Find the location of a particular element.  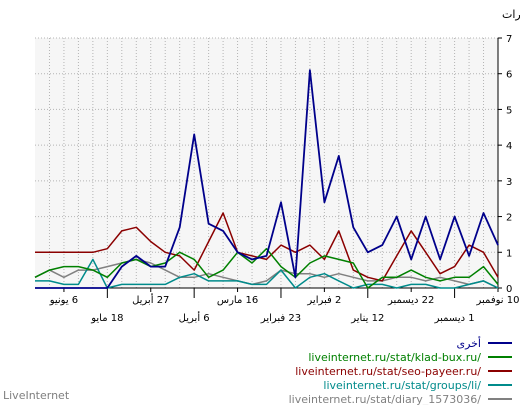

legend-label: liveinternet.ru/stat/klad-bux.ru/ is located at coordinates (394, 357).